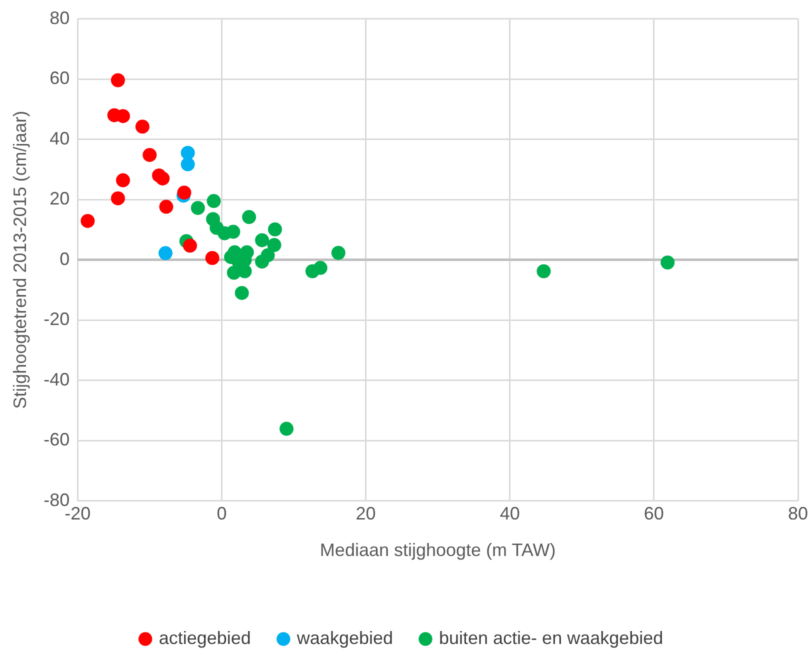  What do you see at coordinates (798, 514) in the screenshot?
I see `x-tick-label: 80` at bounding box center [798, 514].